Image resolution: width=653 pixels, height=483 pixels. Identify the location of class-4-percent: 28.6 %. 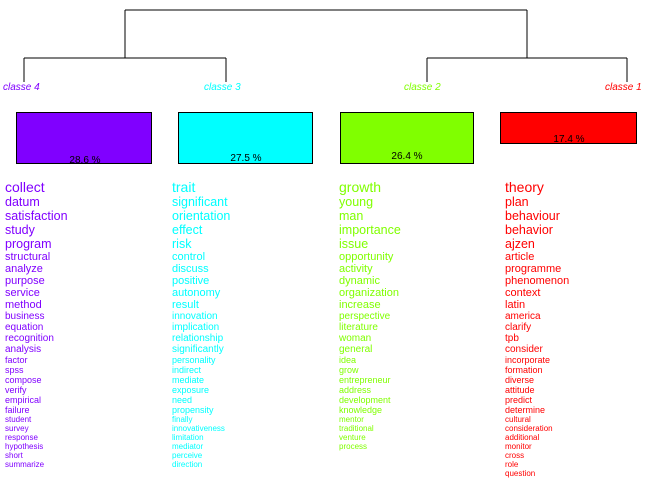
(85, 160).